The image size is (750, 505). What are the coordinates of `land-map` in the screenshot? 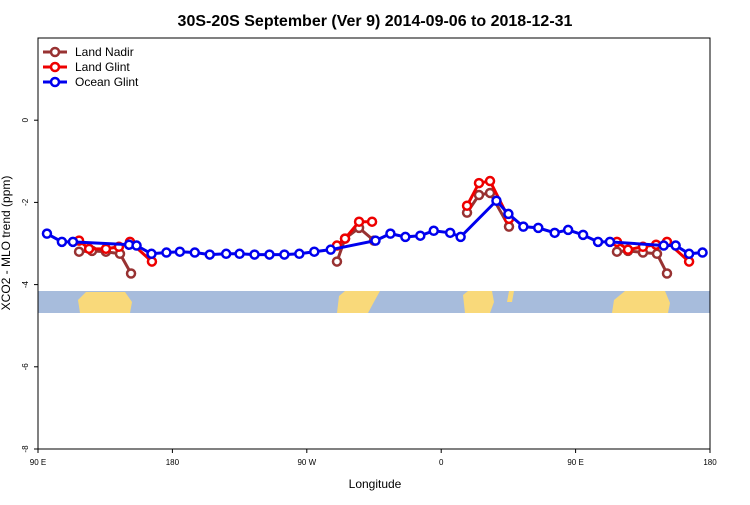 It's located at (374, 302).